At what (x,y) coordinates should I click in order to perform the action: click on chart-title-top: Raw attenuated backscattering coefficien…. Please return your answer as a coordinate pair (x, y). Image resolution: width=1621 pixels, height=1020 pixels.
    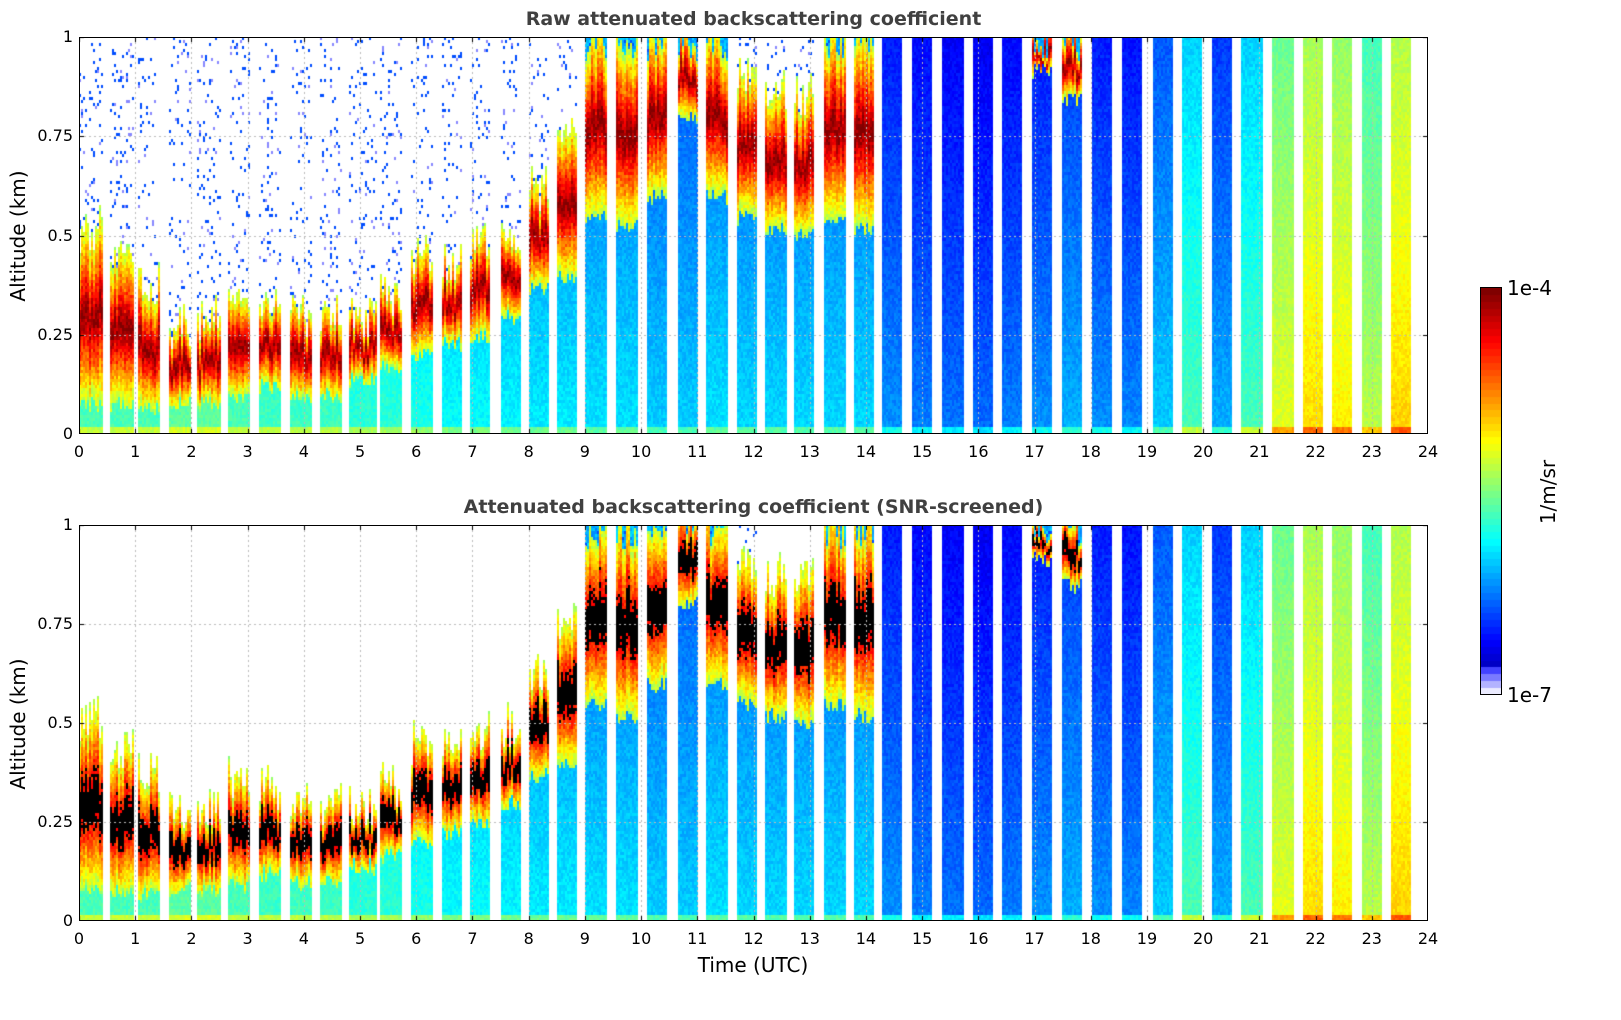
    Looking at the image, I should click on (753, 19).